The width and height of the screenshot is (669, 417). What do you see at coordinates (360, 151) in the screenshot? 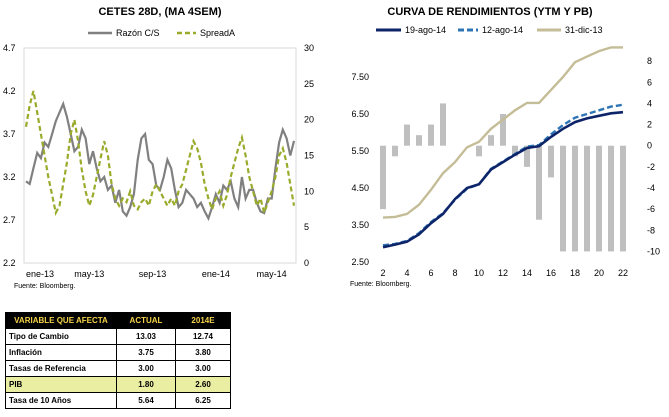
I see `left-tick-label: 5.50` at bounding box center [360, 151].